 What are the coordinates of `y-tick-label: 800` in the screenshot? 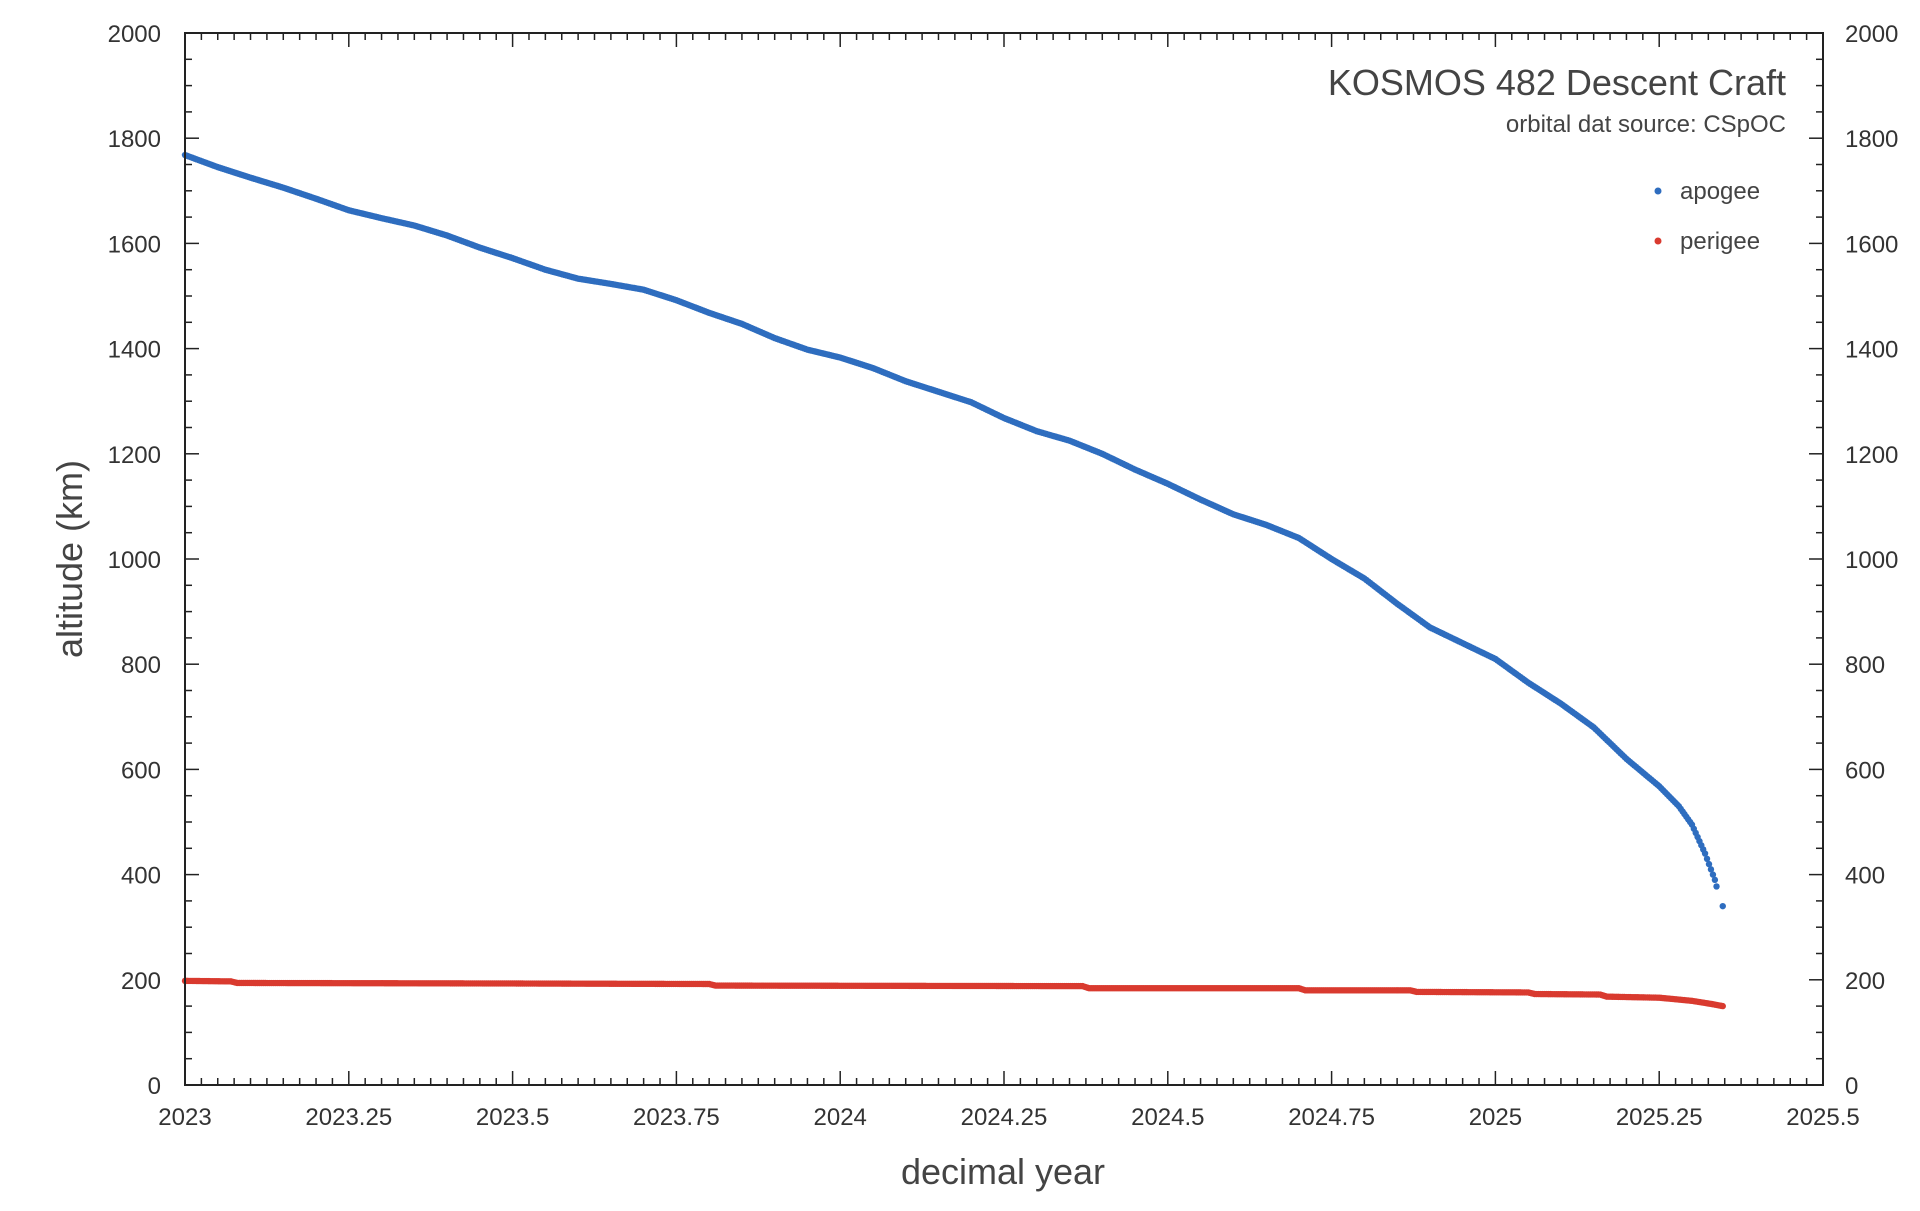 It's located at (141, 665).